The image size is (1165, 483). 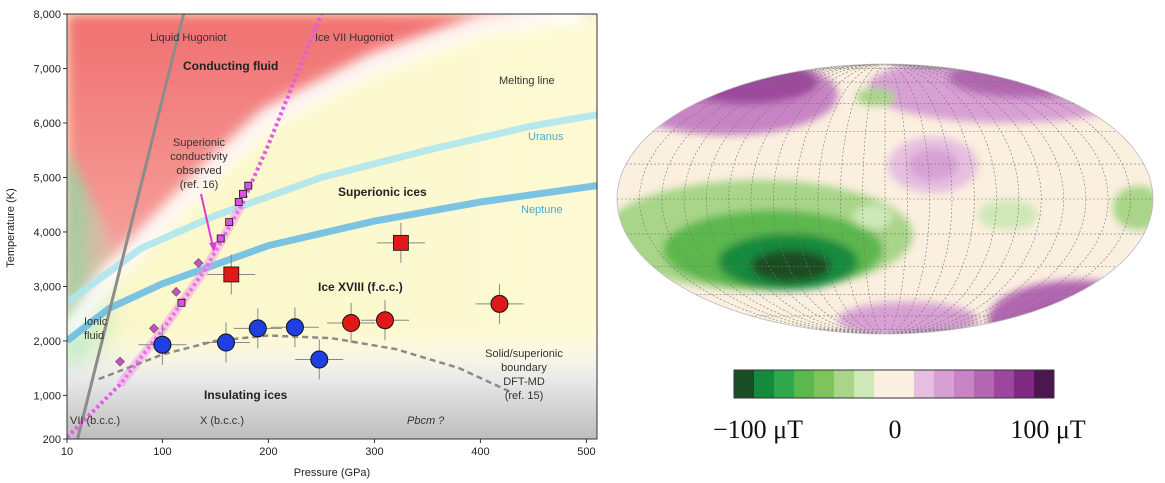 I want to click on melting-line-label: Melting line, so click(x=527, y=81).